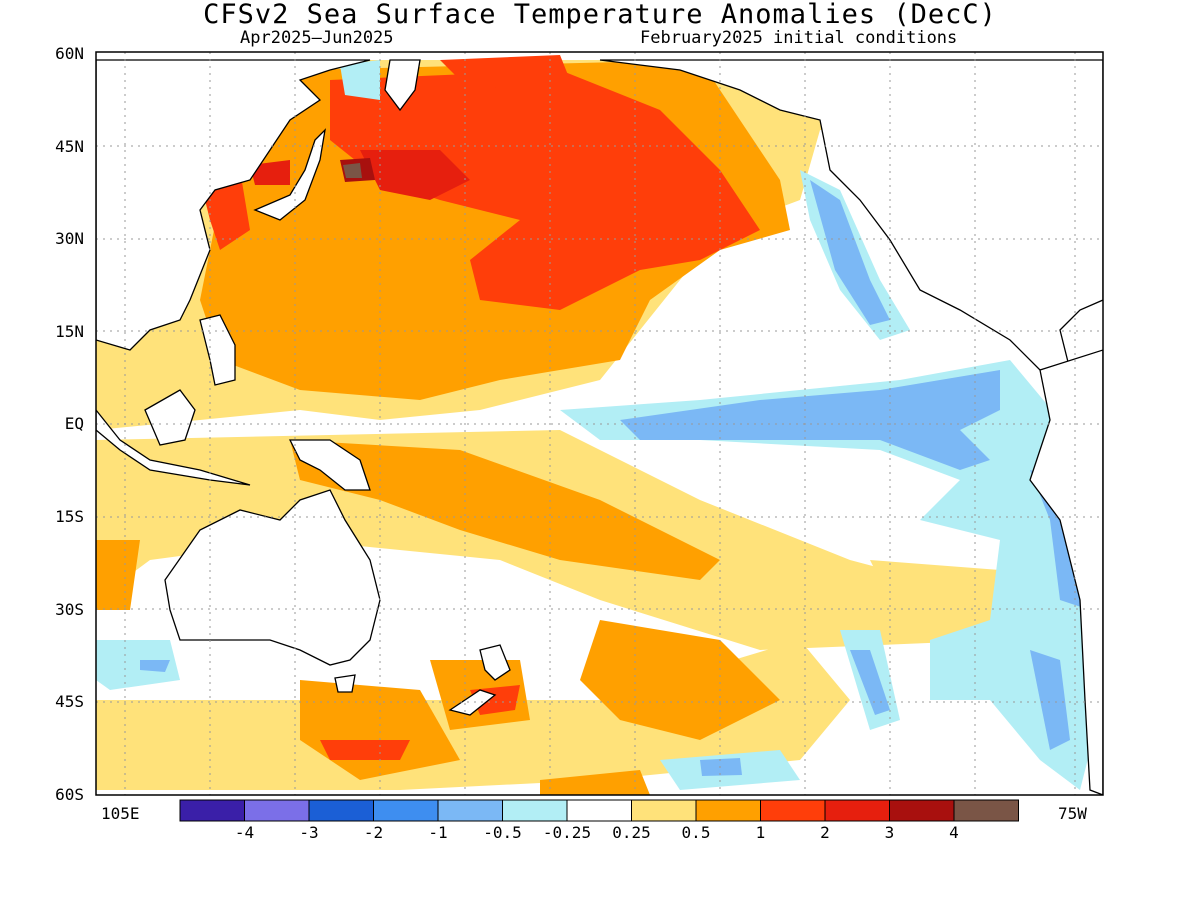  I want to click on north-america, so click(851, 215).